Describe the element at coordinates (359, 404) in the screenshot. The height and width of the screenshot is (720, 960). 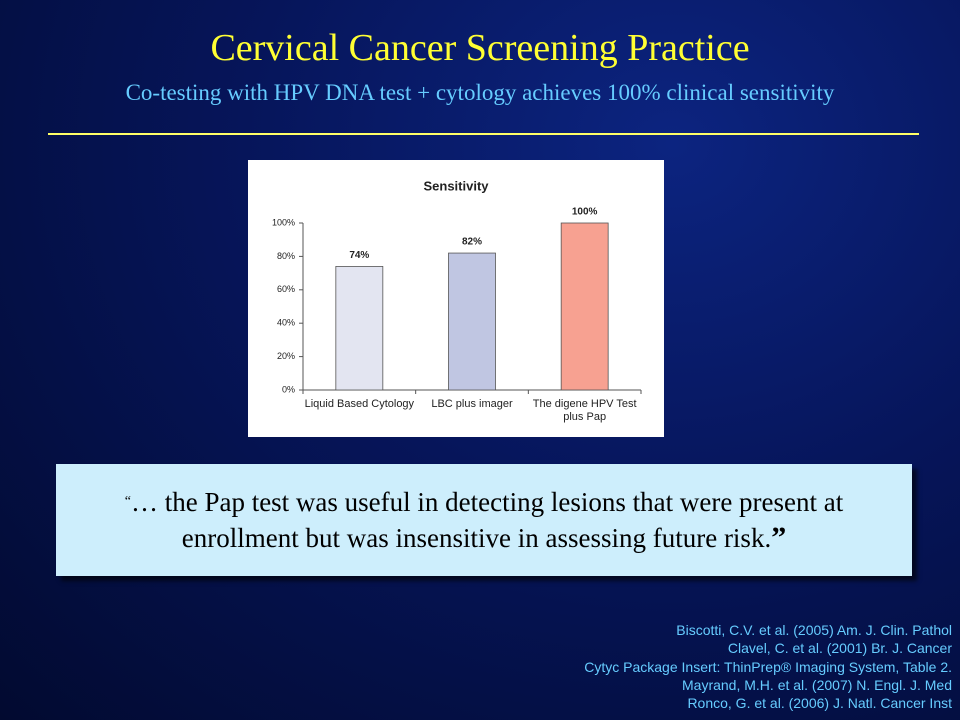
I see `x-tick-label: Liquid Based Cytology` at that location.